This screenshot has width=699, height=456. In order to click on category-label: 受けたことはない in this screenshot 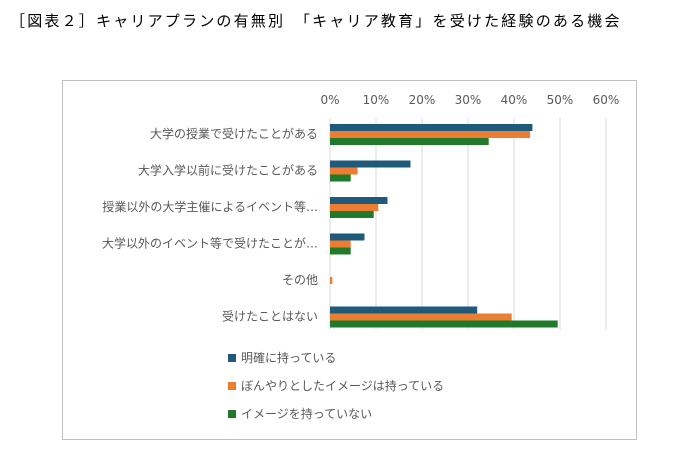, I will do `click(270, 317)`.